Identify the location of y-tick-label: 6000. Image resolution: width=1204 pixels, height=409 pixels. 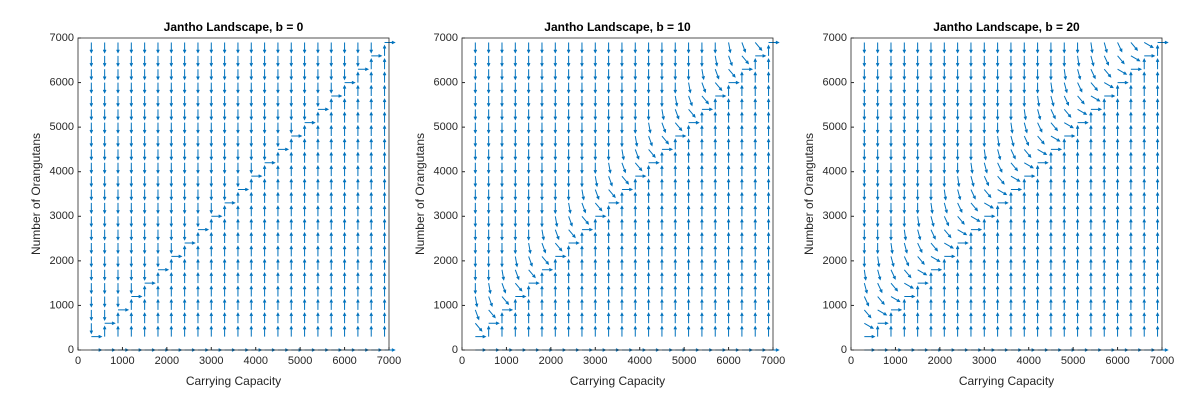
(835, 82).